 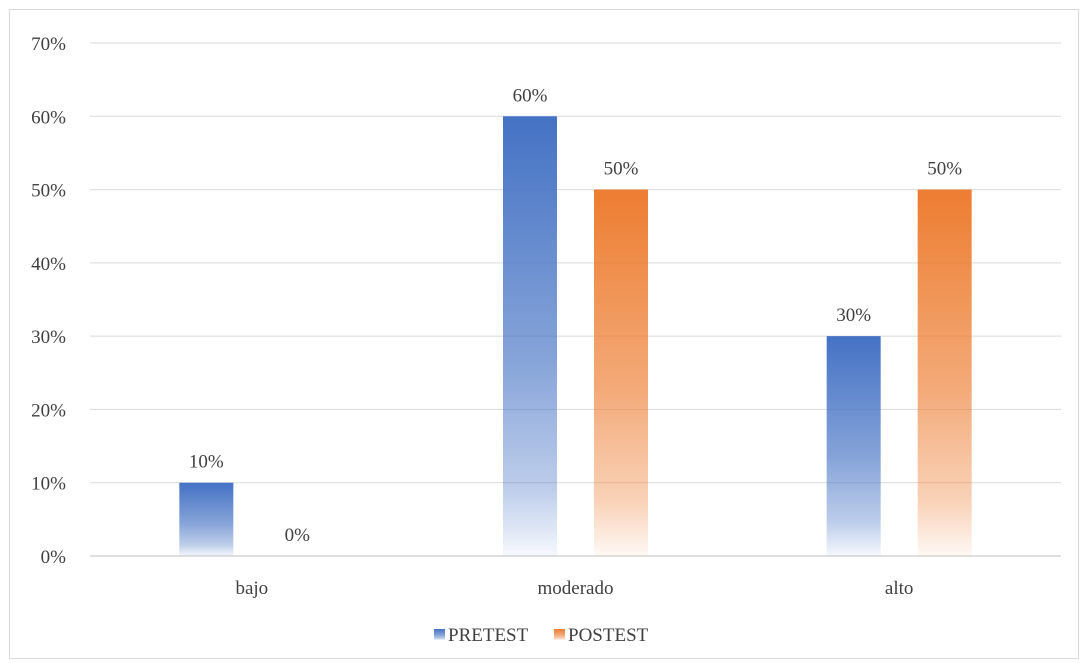 I want to click on y-axis-ticks: 0% 10% 20% 30% 40% 50% 60% 70%, so click(x=48, y=301).